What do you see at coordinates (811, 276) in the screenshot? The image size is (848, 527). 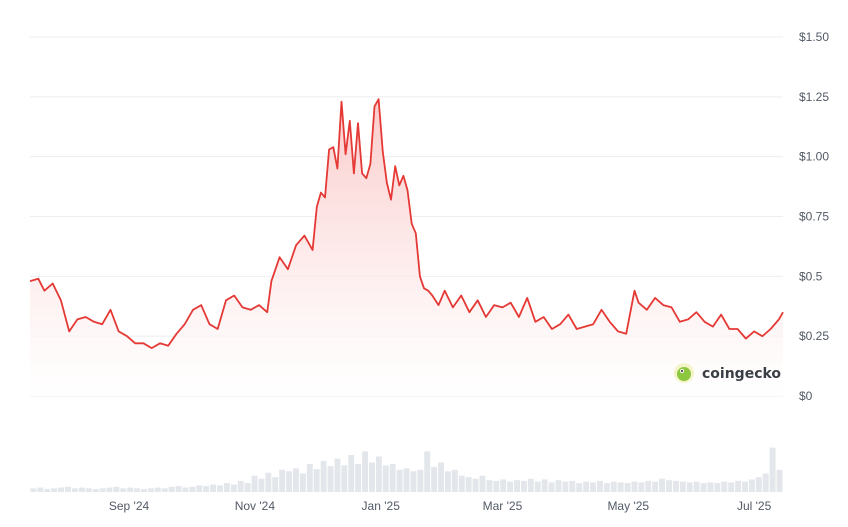 I see `y-tick-label: $0.5` at bounding box center [811, 276].